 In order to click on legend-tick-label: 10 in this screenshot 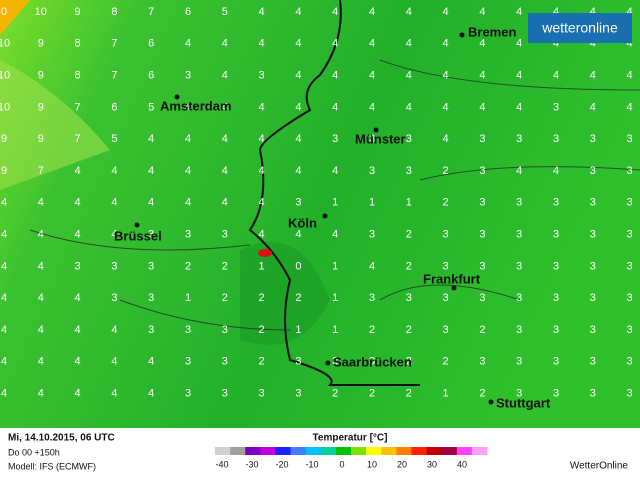, I will do `click(372, 464)`.